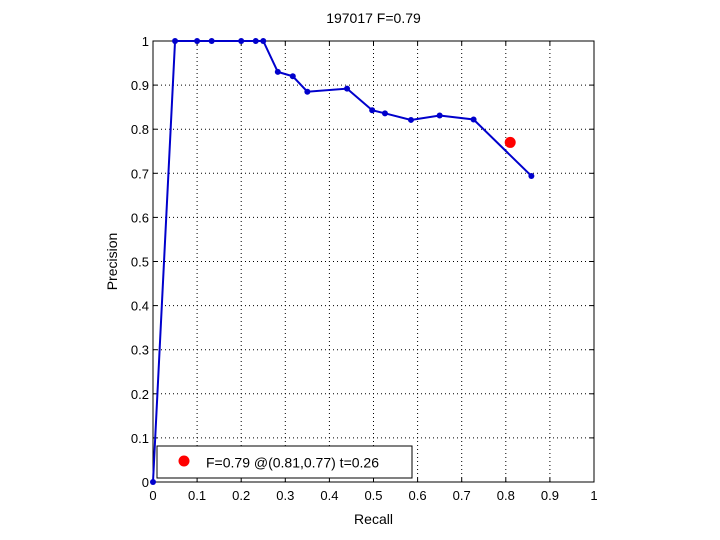  Describe the element at coordinates (140, 394) in the screenshot. I see `y-tick-label: 0.2` at that location.